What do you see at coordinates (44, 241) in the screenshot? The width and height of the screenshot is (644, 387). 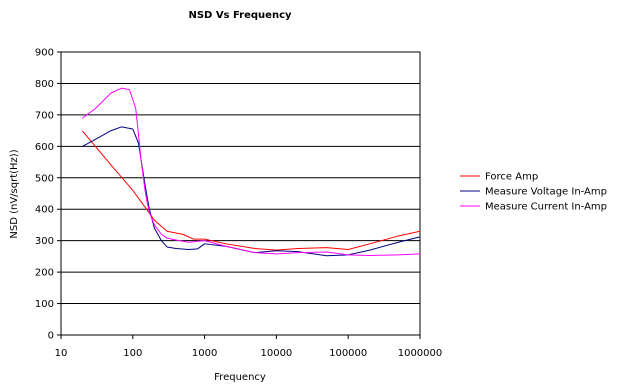 I see `y-tick-label: 300` at bounding box center [44, 241].